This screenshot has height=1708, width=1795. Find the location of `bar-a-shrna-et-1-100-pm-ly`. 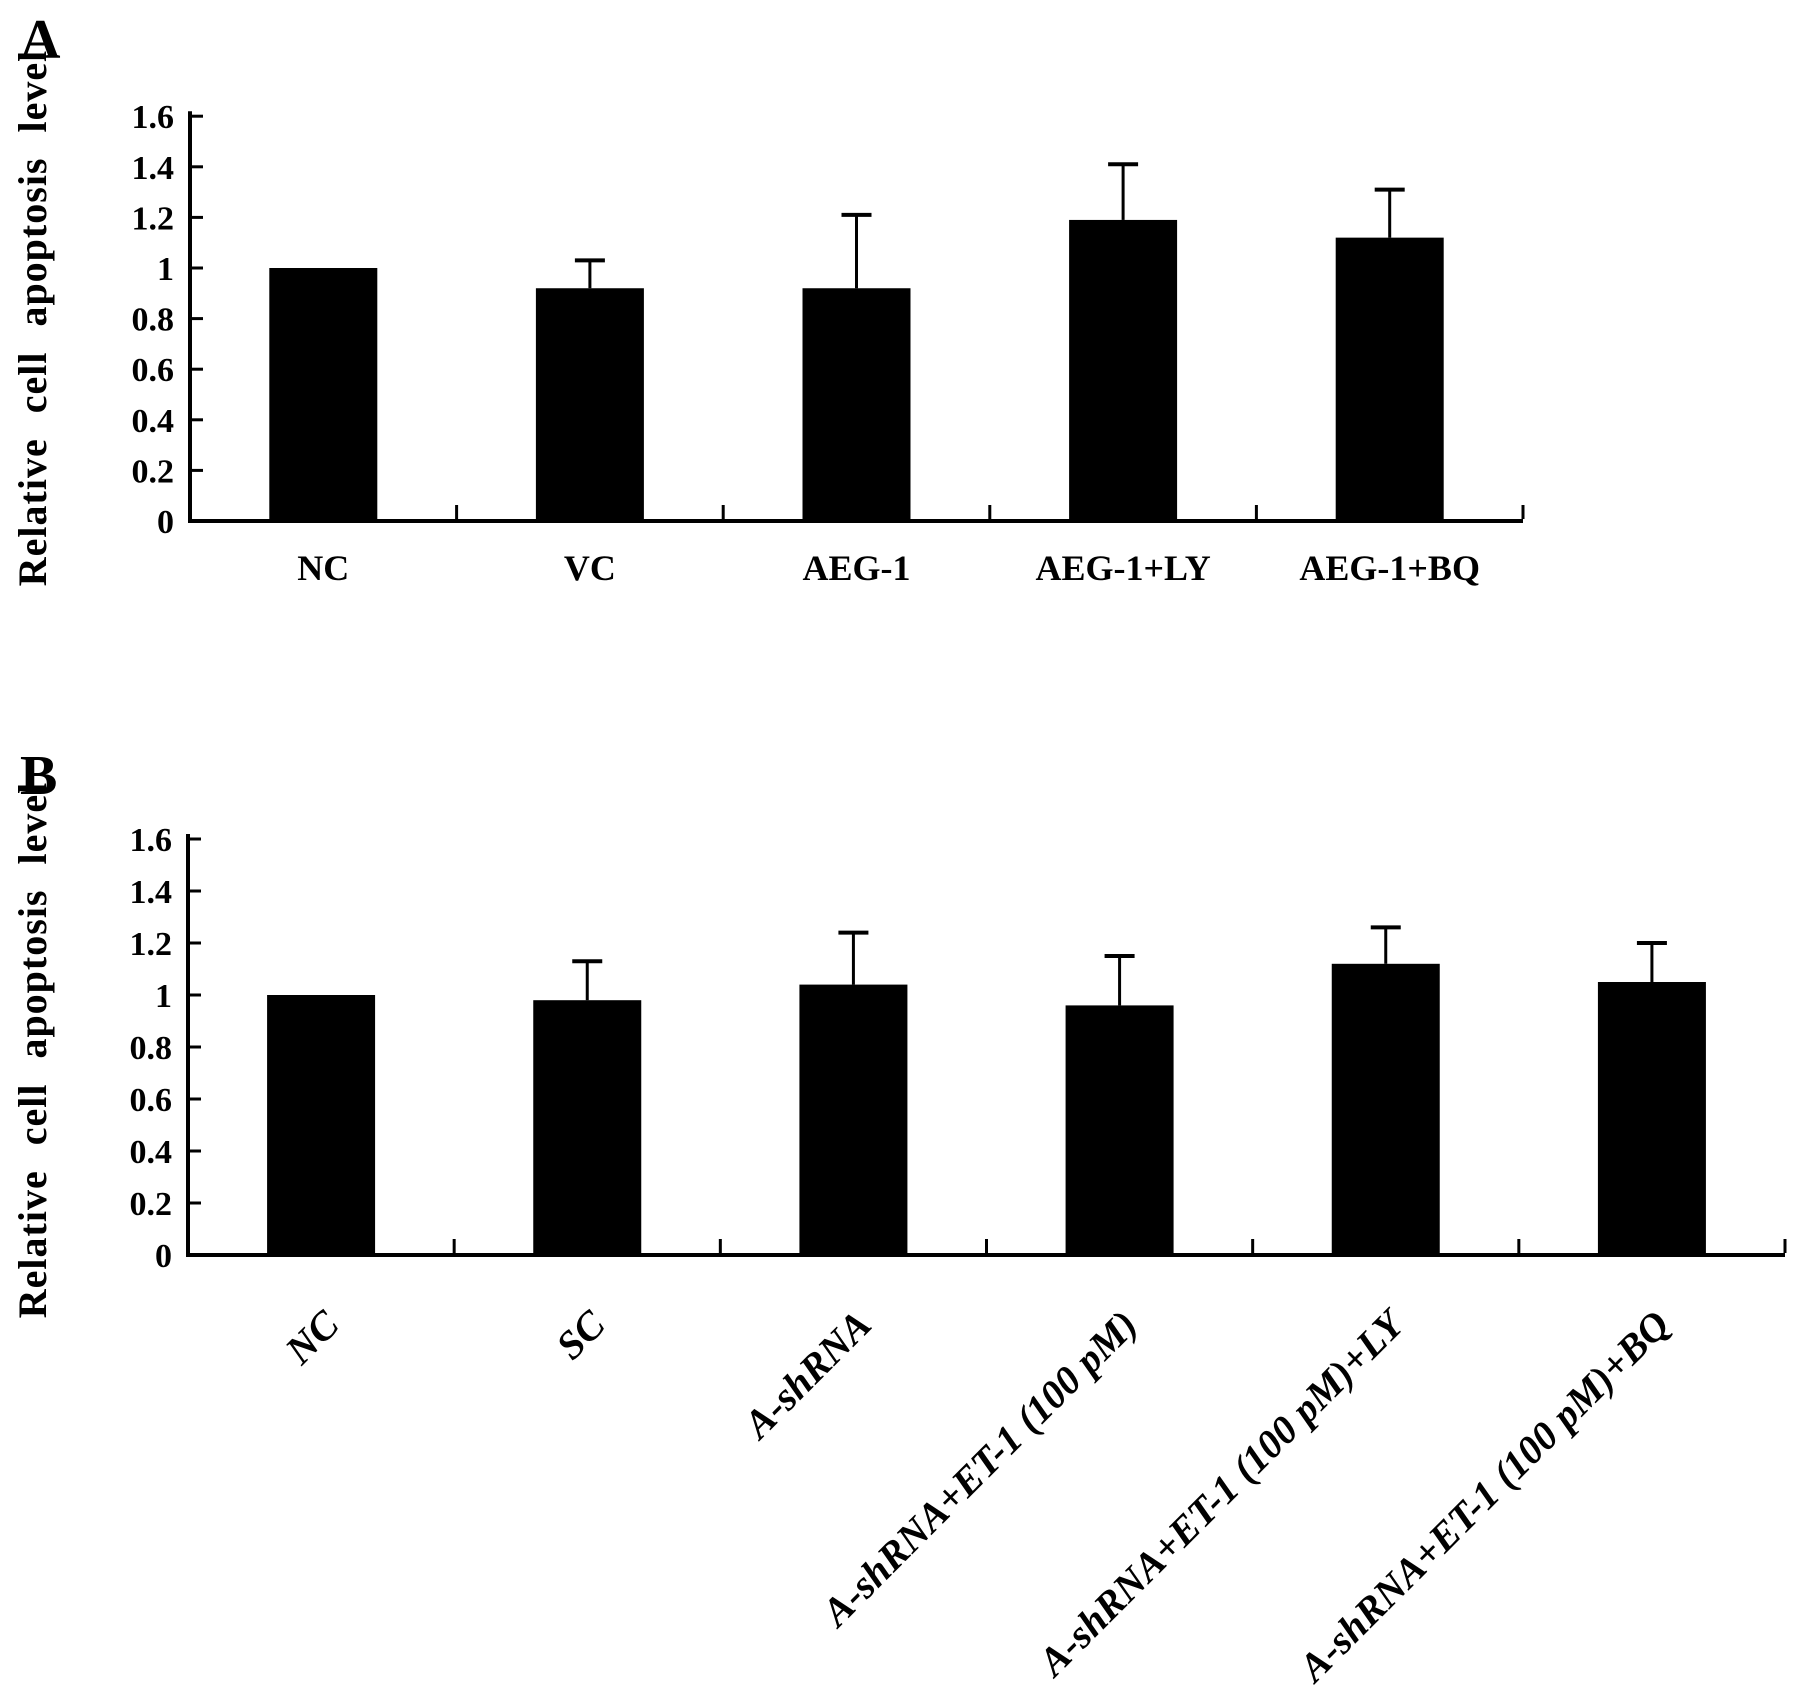

bar-a-shrna-et-1-100-pm-ly is located at coordinates (1385, 1109).